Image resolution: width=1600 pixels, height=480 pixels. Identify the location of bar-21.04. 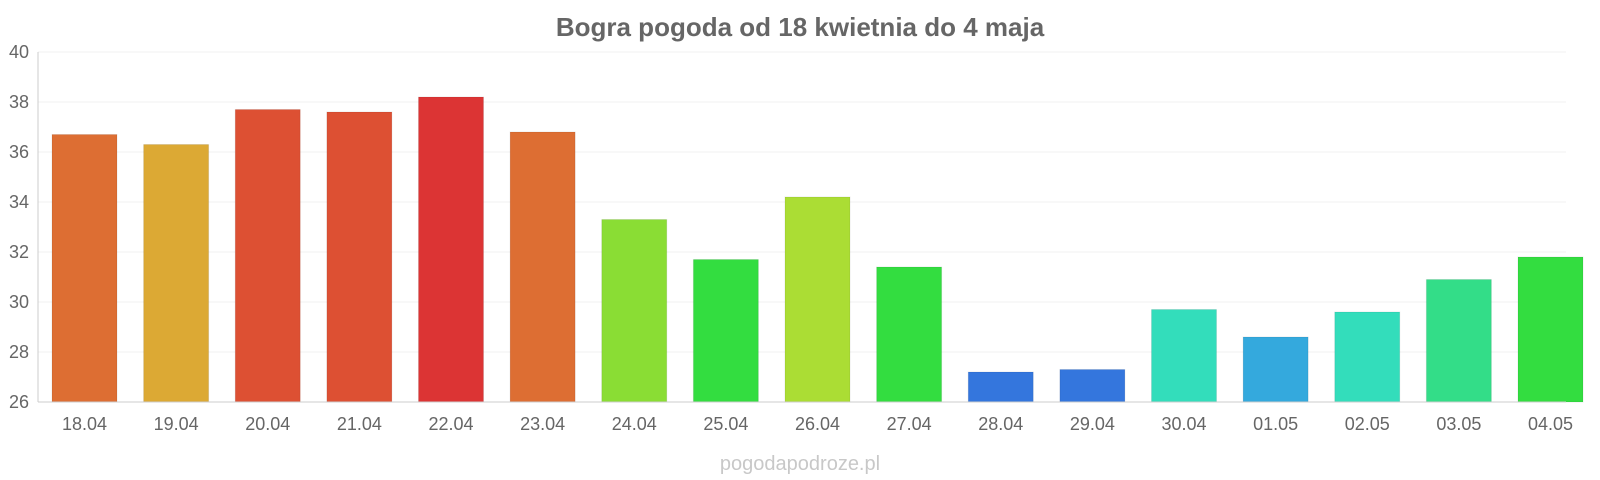
(359, 257).